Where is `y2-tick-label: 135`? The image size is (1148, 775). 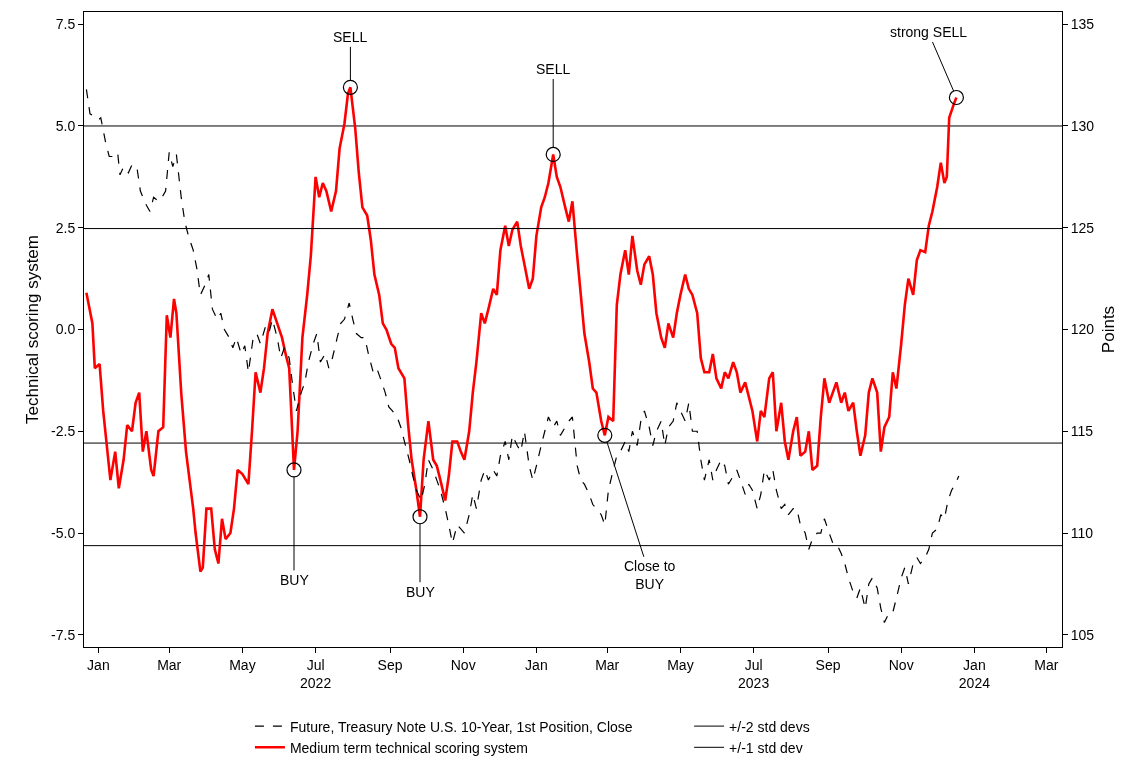 y2-tick-label: 135 is located at coordinates (1082, 24).